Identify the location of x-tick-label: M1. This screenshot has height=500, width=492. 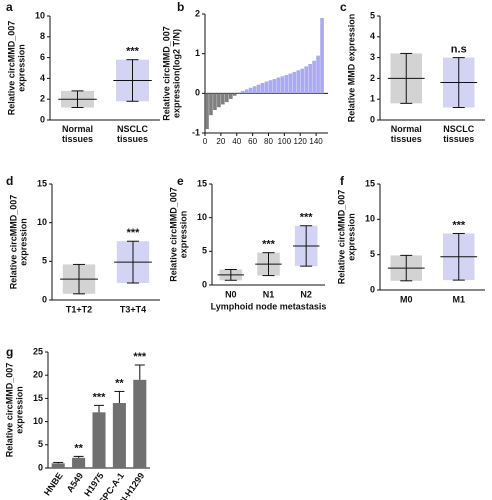
(458, 299).